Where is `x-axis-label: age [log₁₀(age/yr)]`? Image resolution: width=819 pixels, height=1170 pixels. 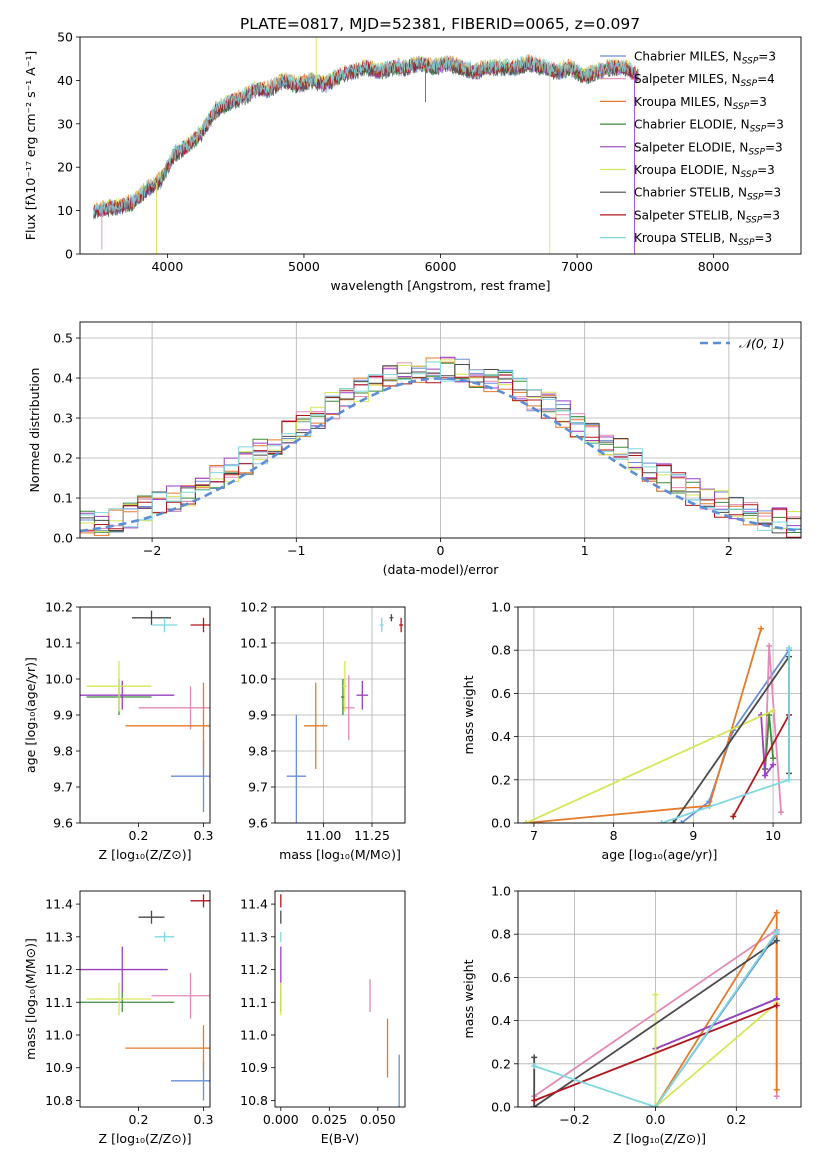 x-axis-label: age [log₁₀(age/yr)] is located at coordinates (660, 854).